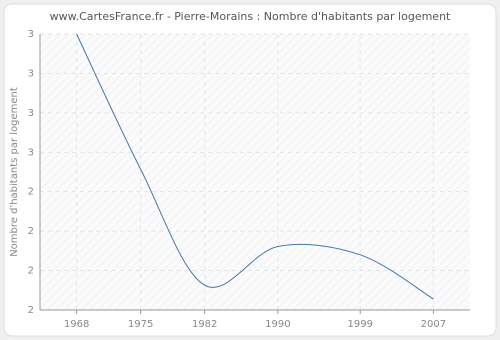 Image resolution: width=500 pixels, height=340 pixels. I want to click on x-tick-label: 1975, so click(140, 324).